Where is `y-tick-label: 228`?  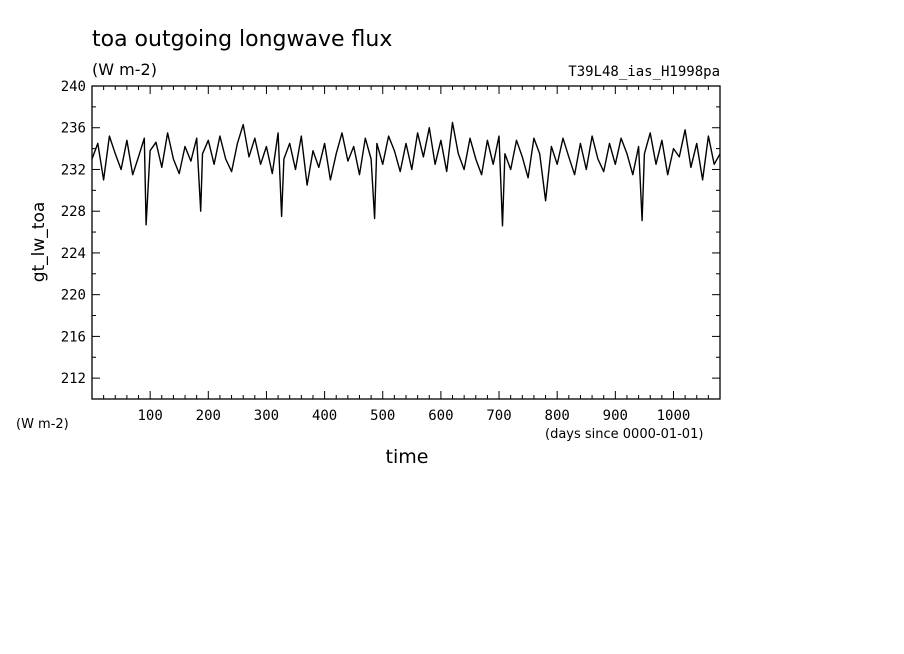
y-tick-label: 228 is located at coordinates (73, 212).